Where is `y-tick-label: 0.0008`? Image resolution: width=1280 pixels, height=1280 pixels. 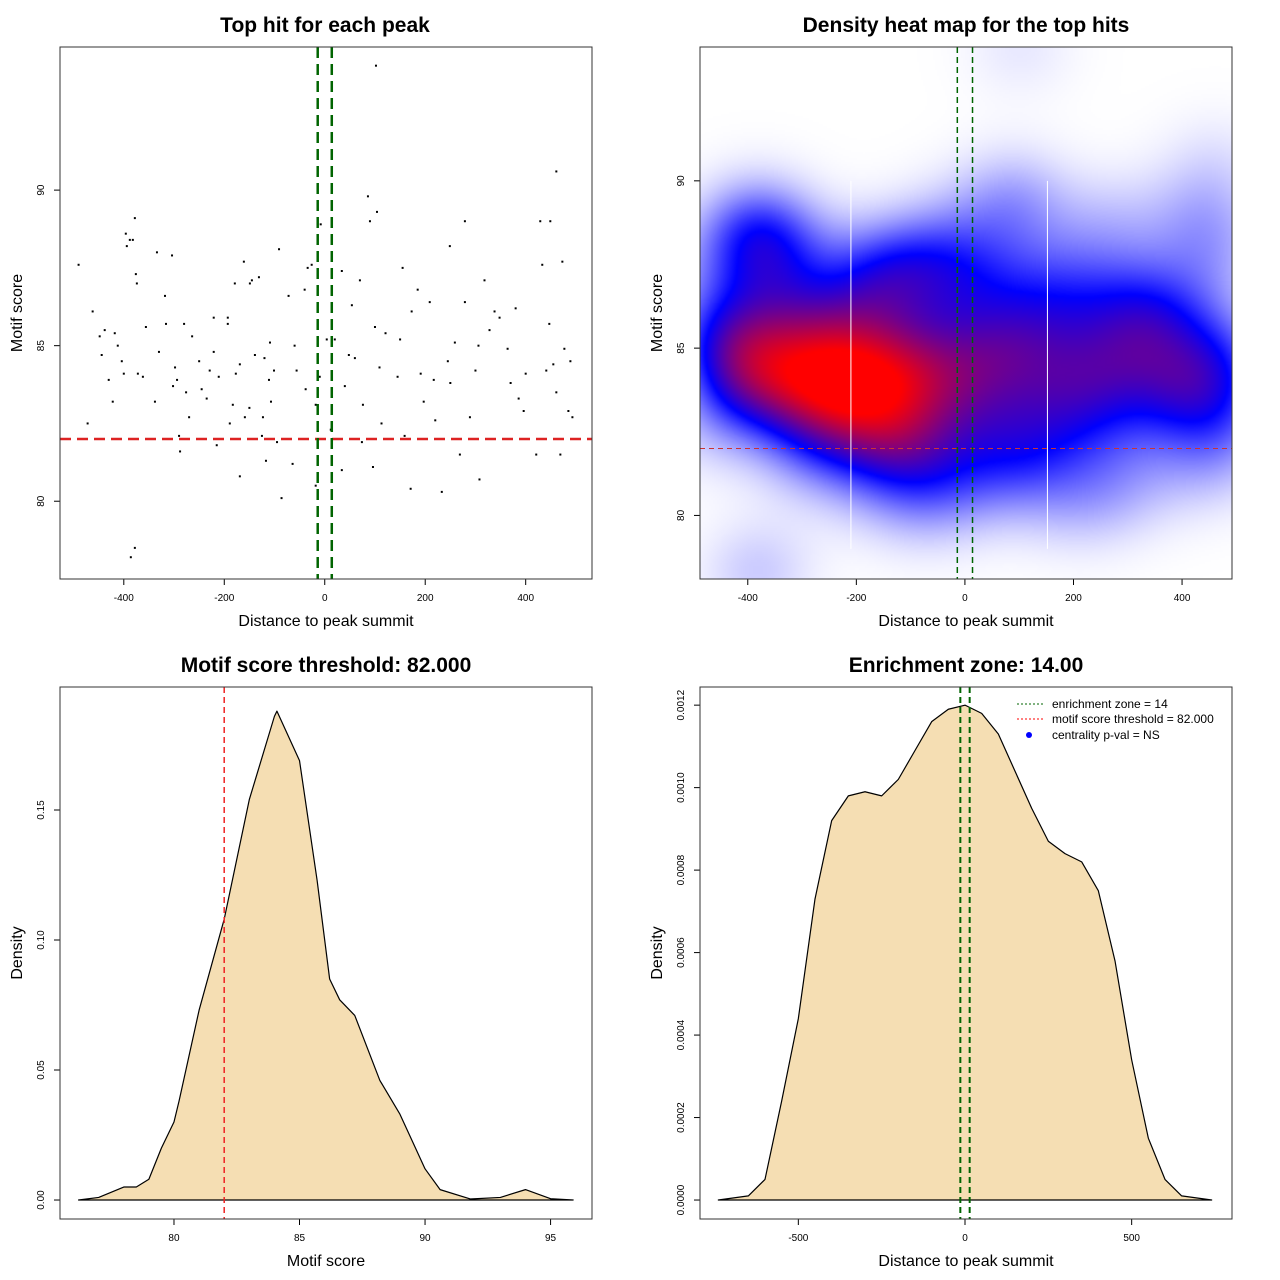
y-tick-label: 0.0008 is located at coordinates (681, 869).